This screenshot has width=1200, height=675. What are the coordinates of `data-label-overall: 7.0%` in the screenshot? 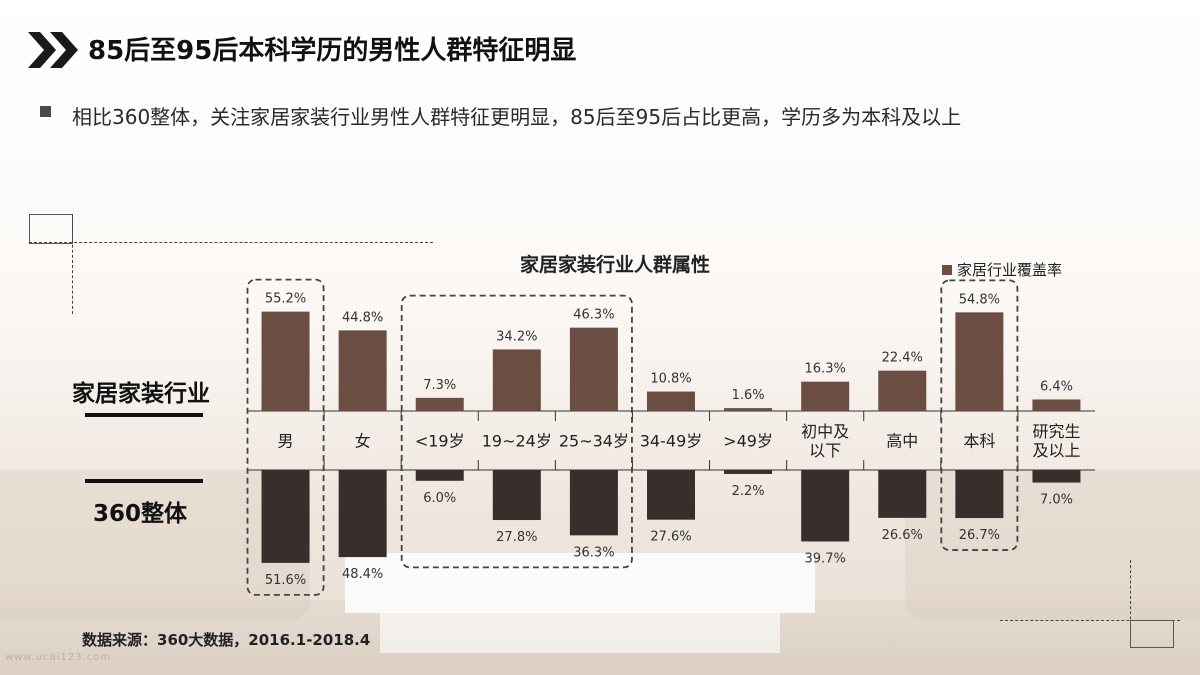 It's located at (1056, 500).